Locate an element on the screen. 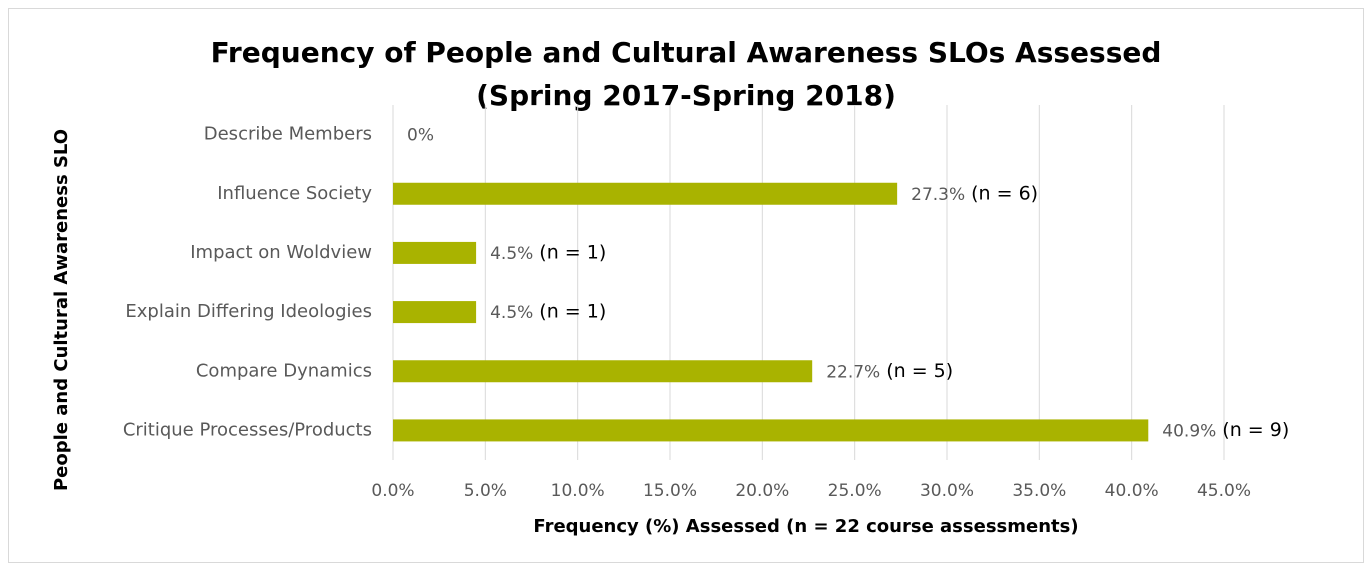 The image size is (1372, 571). x-tick-label: 5.0% is located at coordinates (485, 491).